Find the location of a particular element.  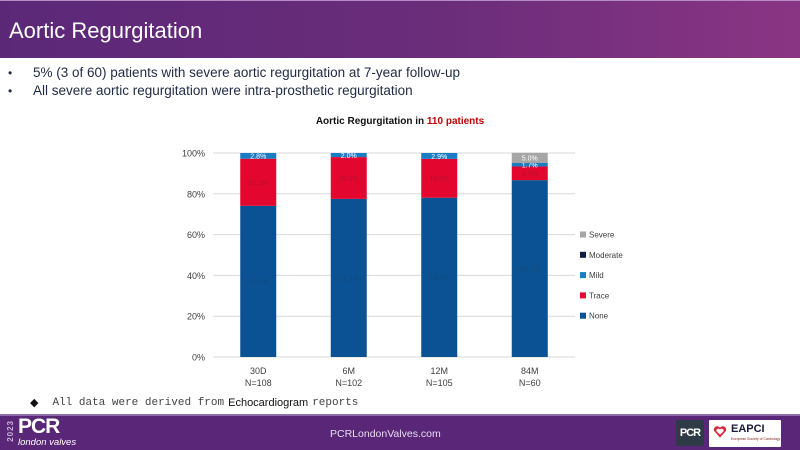

y-tick-label: 60% is located at coordinates (196, 235).